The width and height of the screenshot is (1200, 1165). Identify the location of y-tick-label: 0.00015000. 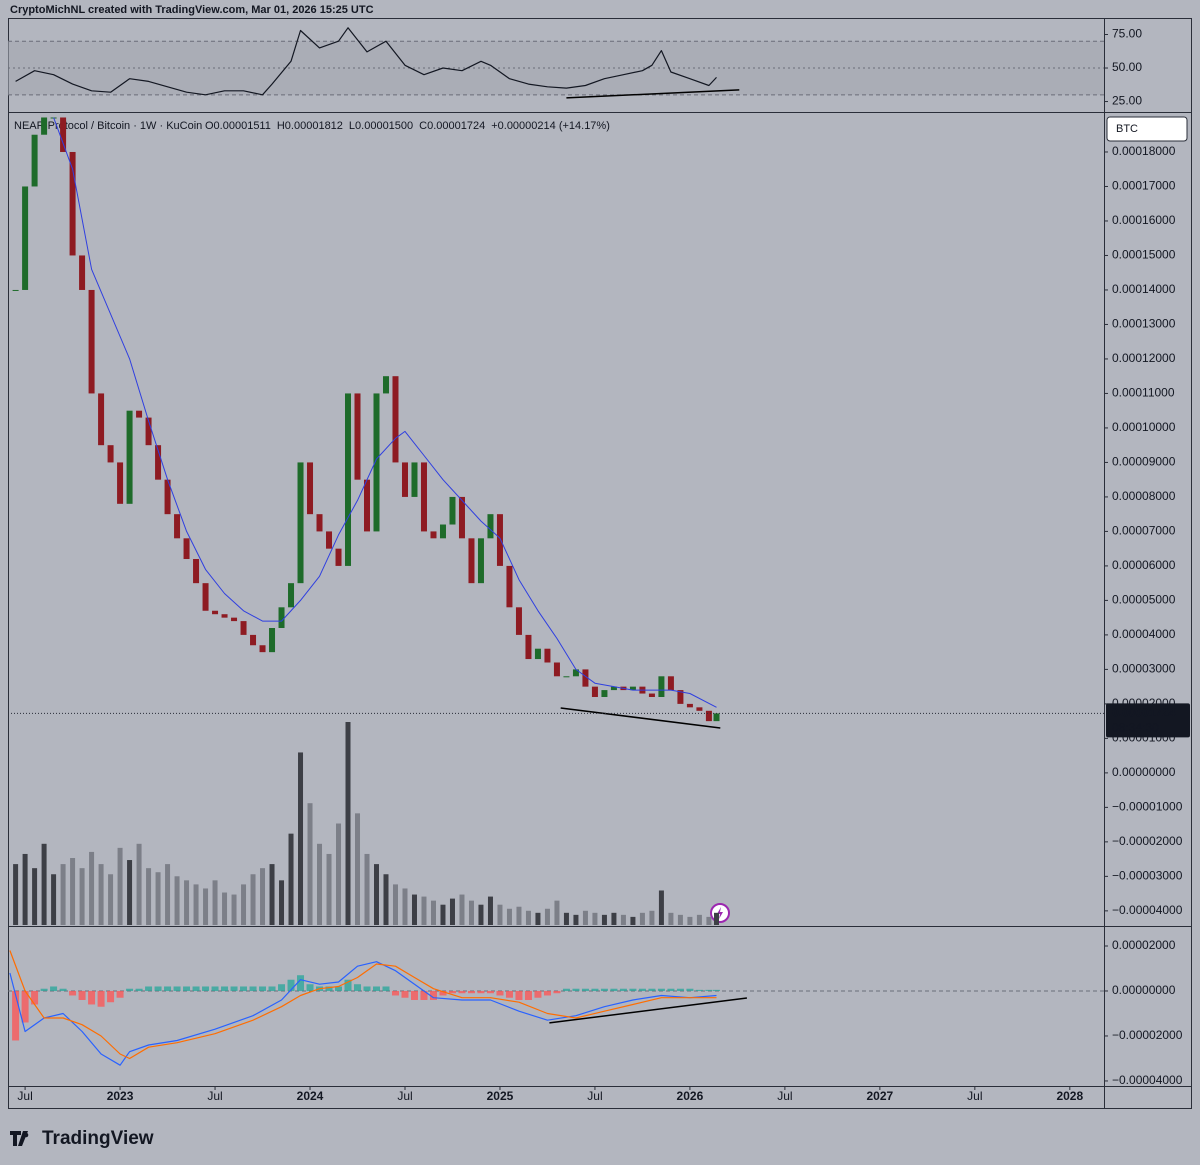
(1144, 255).